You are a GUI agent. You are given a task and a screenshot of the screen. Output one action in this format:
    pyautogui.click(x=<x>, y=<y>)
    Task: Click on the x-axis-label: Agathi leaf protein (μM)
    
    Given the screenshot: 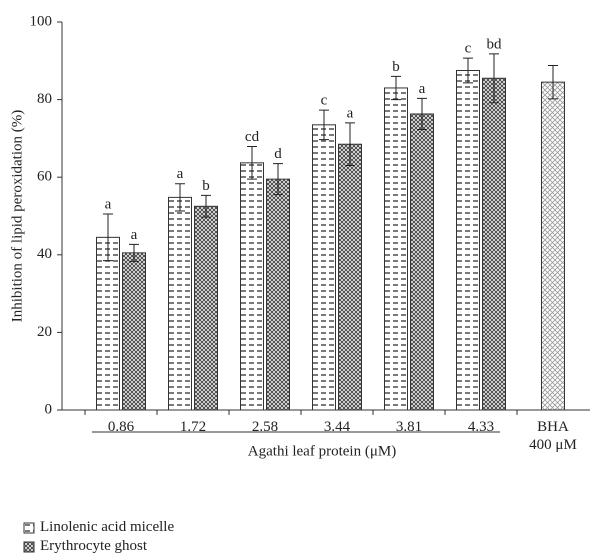 What is the action you would take?
    pyautogui.click(x=322, y=451)
    